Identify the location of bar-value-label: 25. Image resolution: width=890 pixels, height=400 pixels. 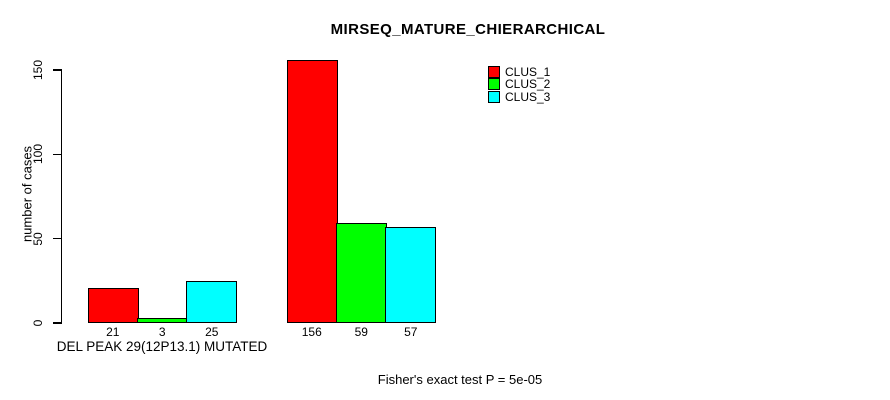
(212, 332).